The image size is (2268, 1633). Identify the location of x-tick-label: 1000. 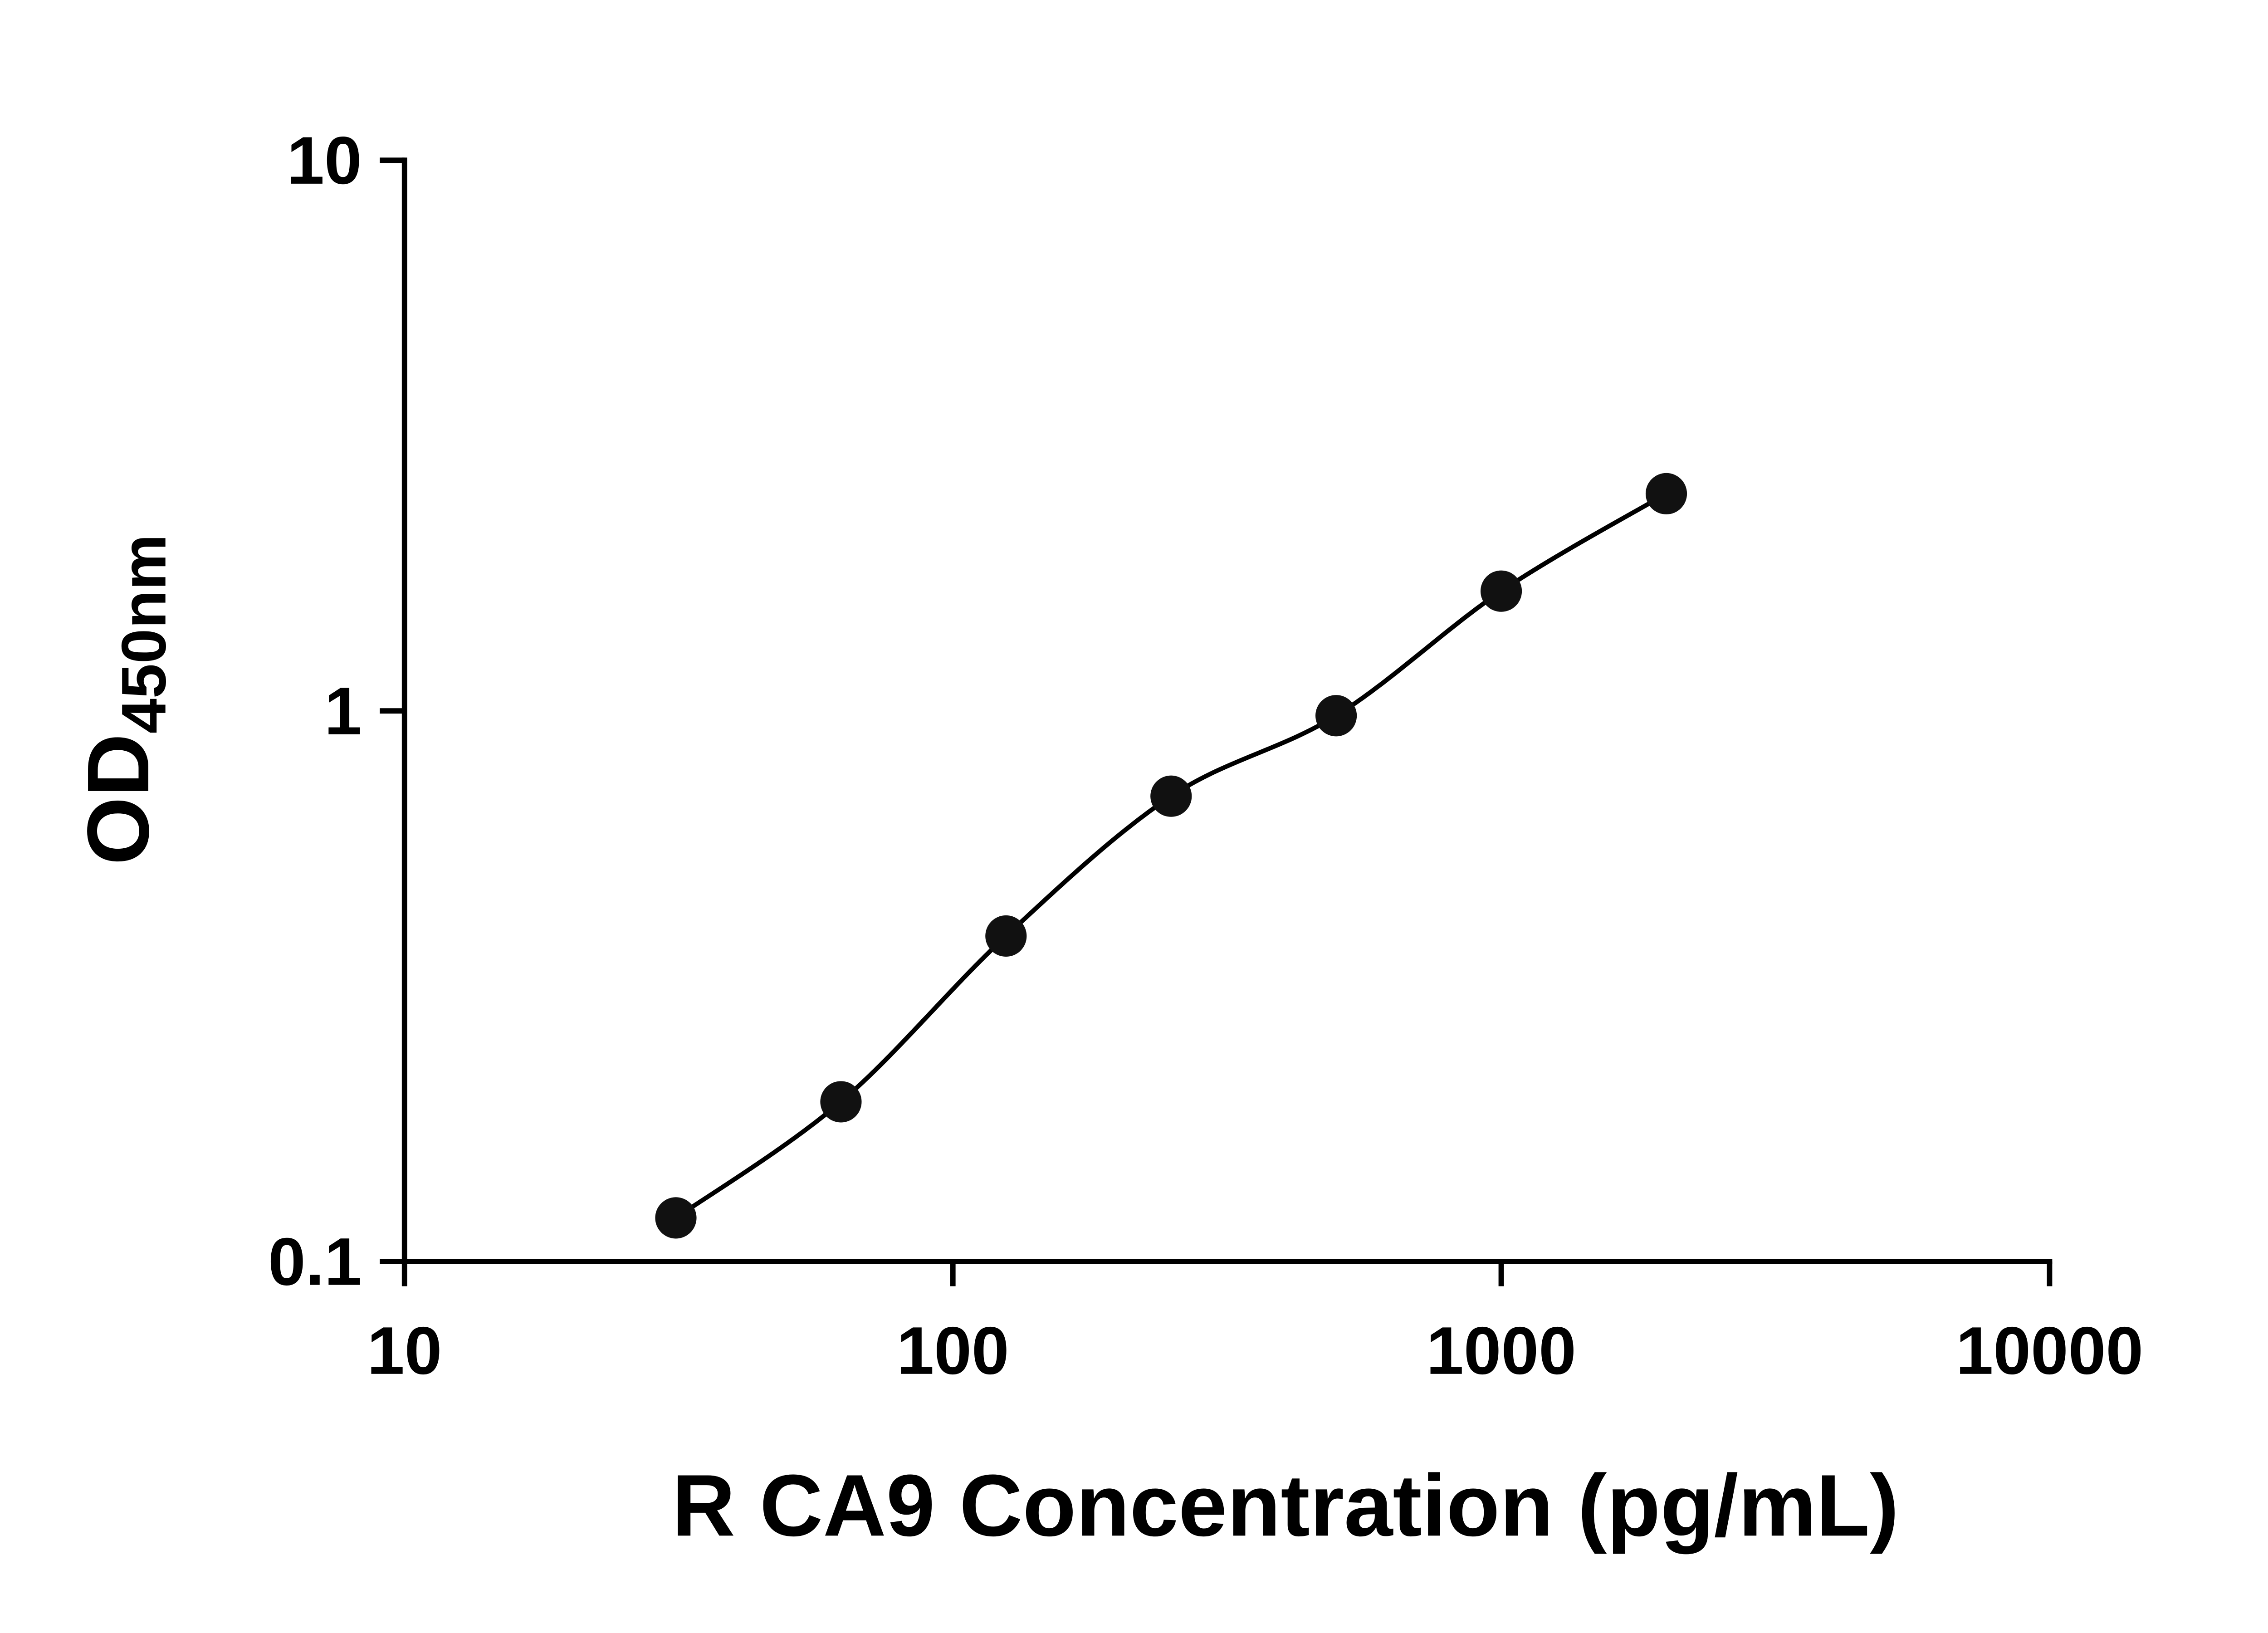
(1501, 1351).